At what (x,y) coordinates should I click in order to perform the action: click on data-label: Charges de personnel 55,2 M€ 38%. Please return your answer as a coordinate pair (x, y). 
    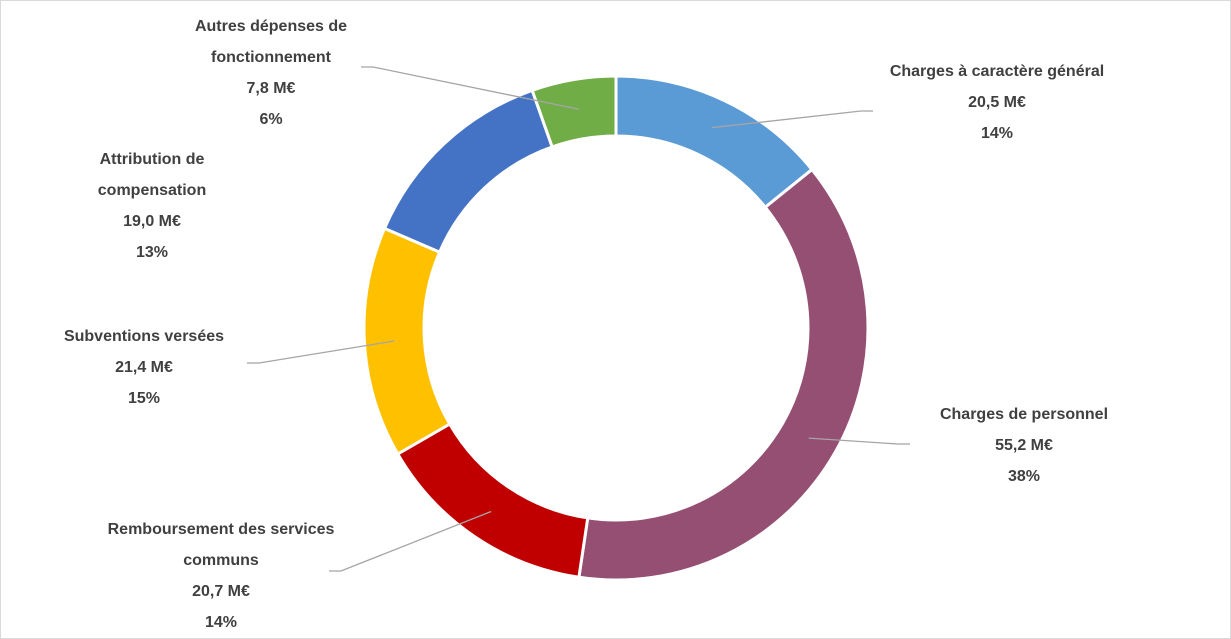
    Looking at the image, I should click on (1024, 445).